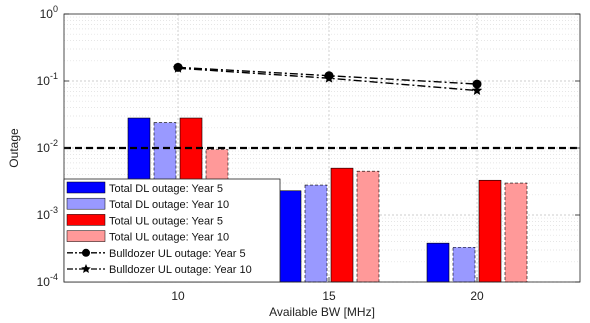 Image resolution: width=590 pixels, height=323 pixels. What do you see at coordinates (329, 296) in the screenshot?
I see `x-tick-label: 15` at bounding box center [329, 296].